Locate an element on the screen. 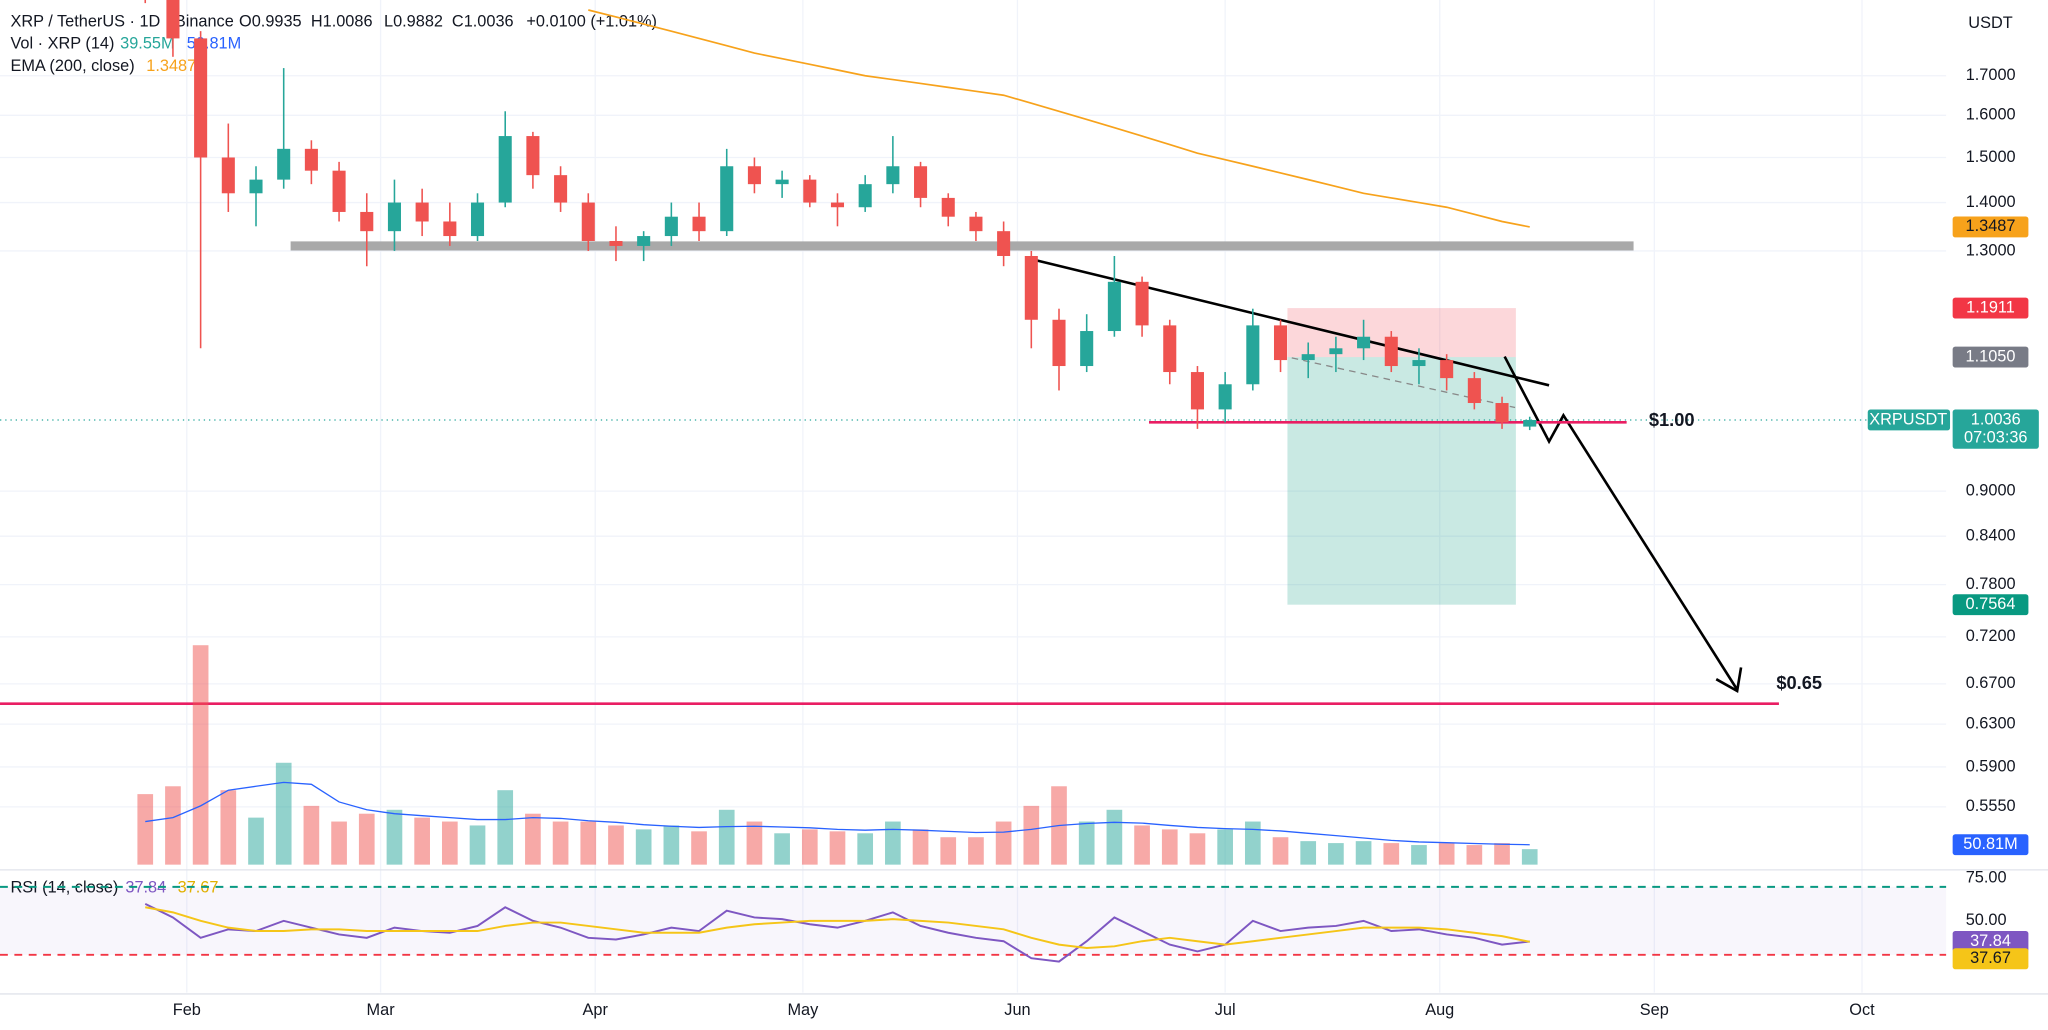 The height and width of the screenshot is (1030, 2048). entry-price-label: 1.1050 is located at coordinates (1991, 356).